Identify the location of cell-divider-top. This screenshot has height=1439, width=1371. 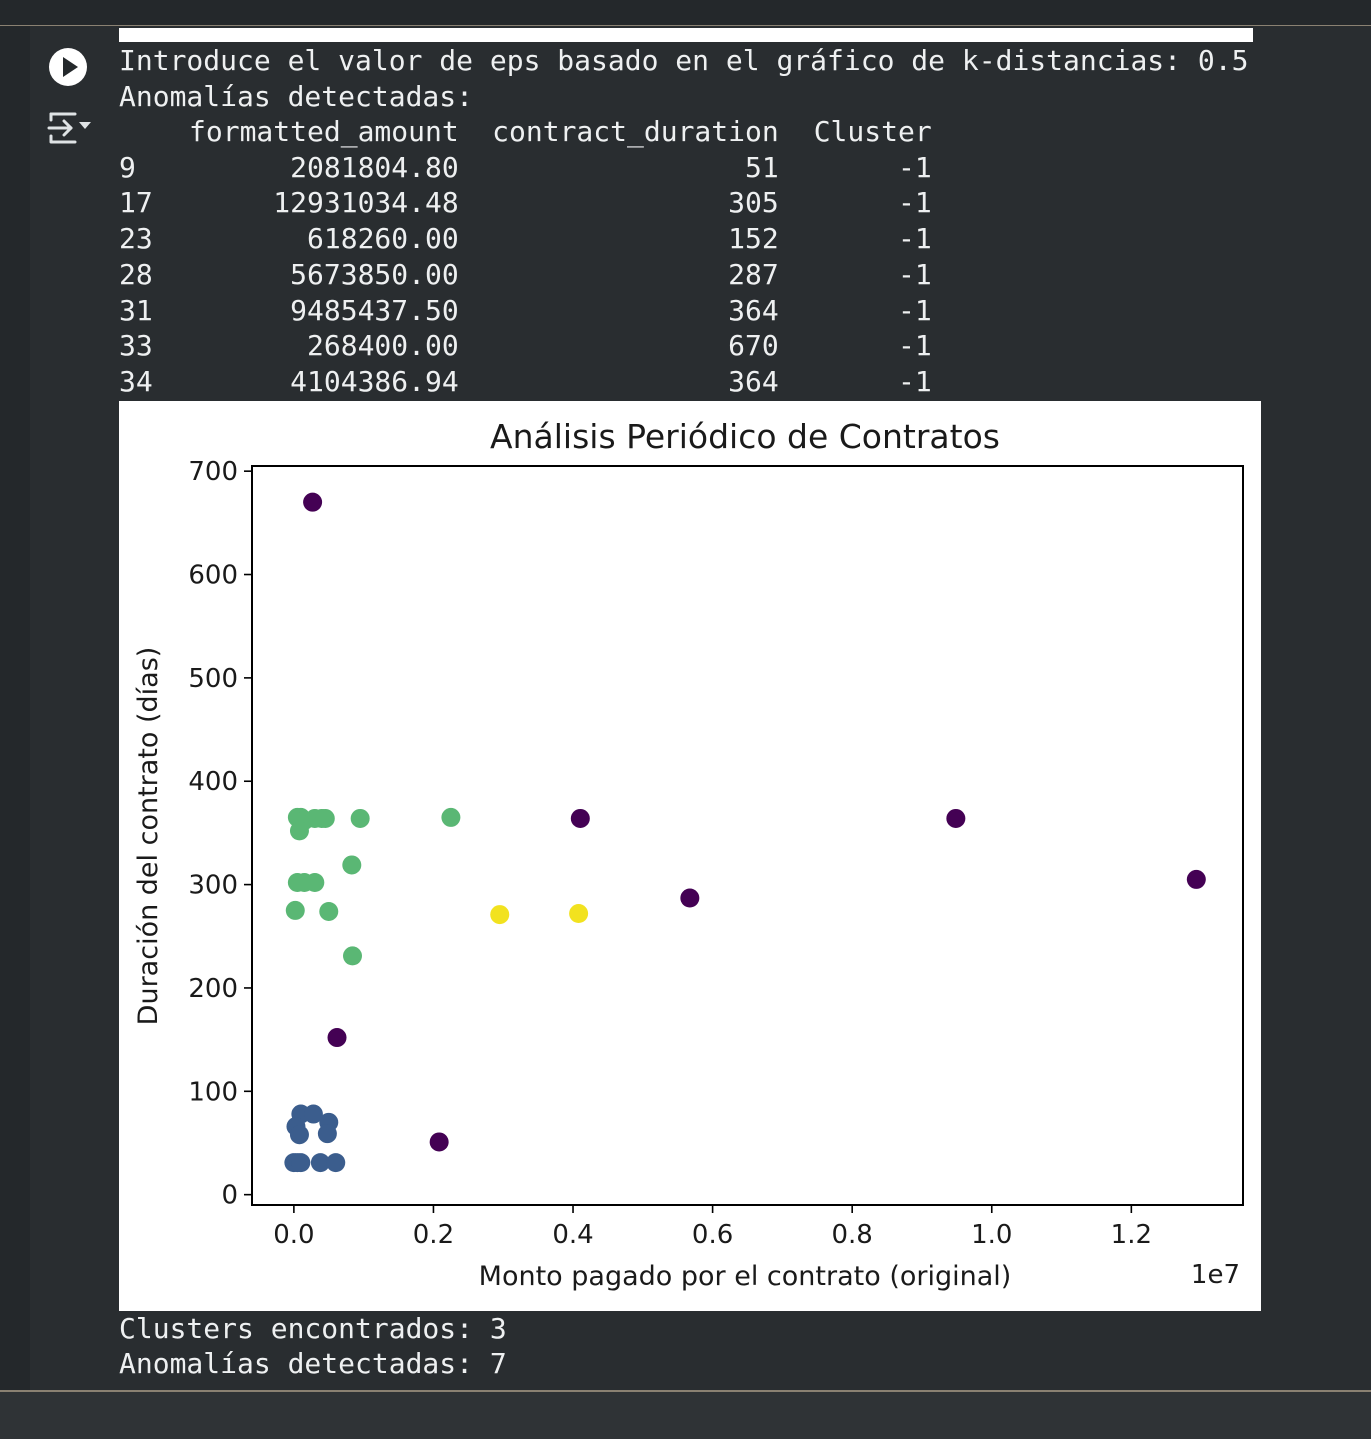
(685, 25).